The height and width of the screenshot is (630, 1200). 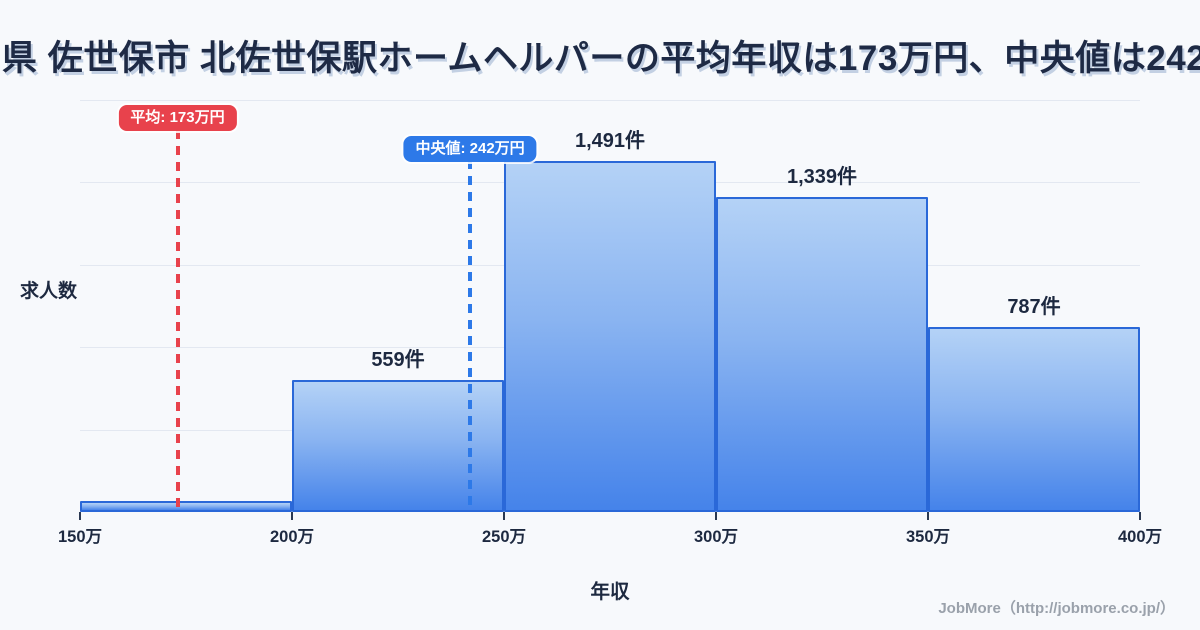 I want to click on bar-value-label: 1,491件, so click(x=610, y=140).